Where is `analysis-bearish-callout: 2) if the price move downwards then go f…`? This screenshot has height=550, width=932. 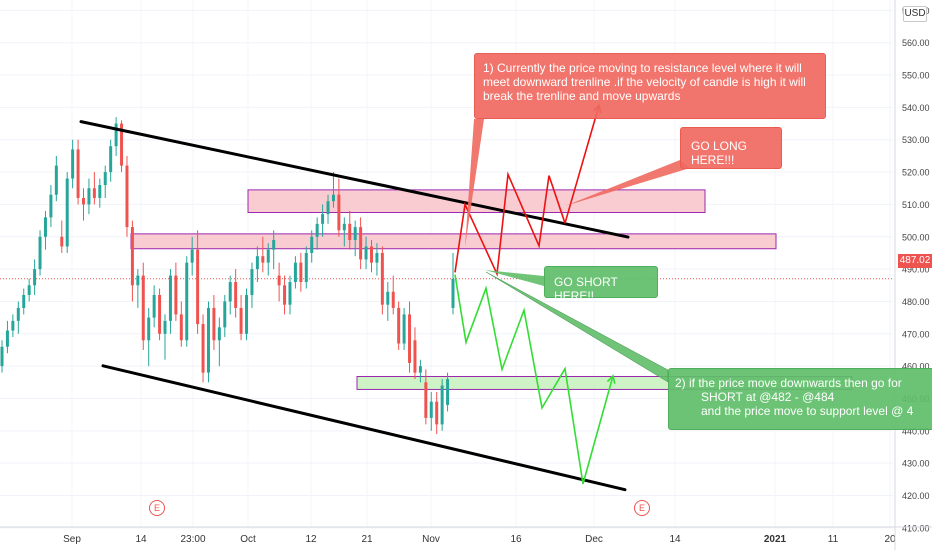 analysis-bearish-callout: 2) if the price move downwards then go f… is located at coordinates (800, 399).